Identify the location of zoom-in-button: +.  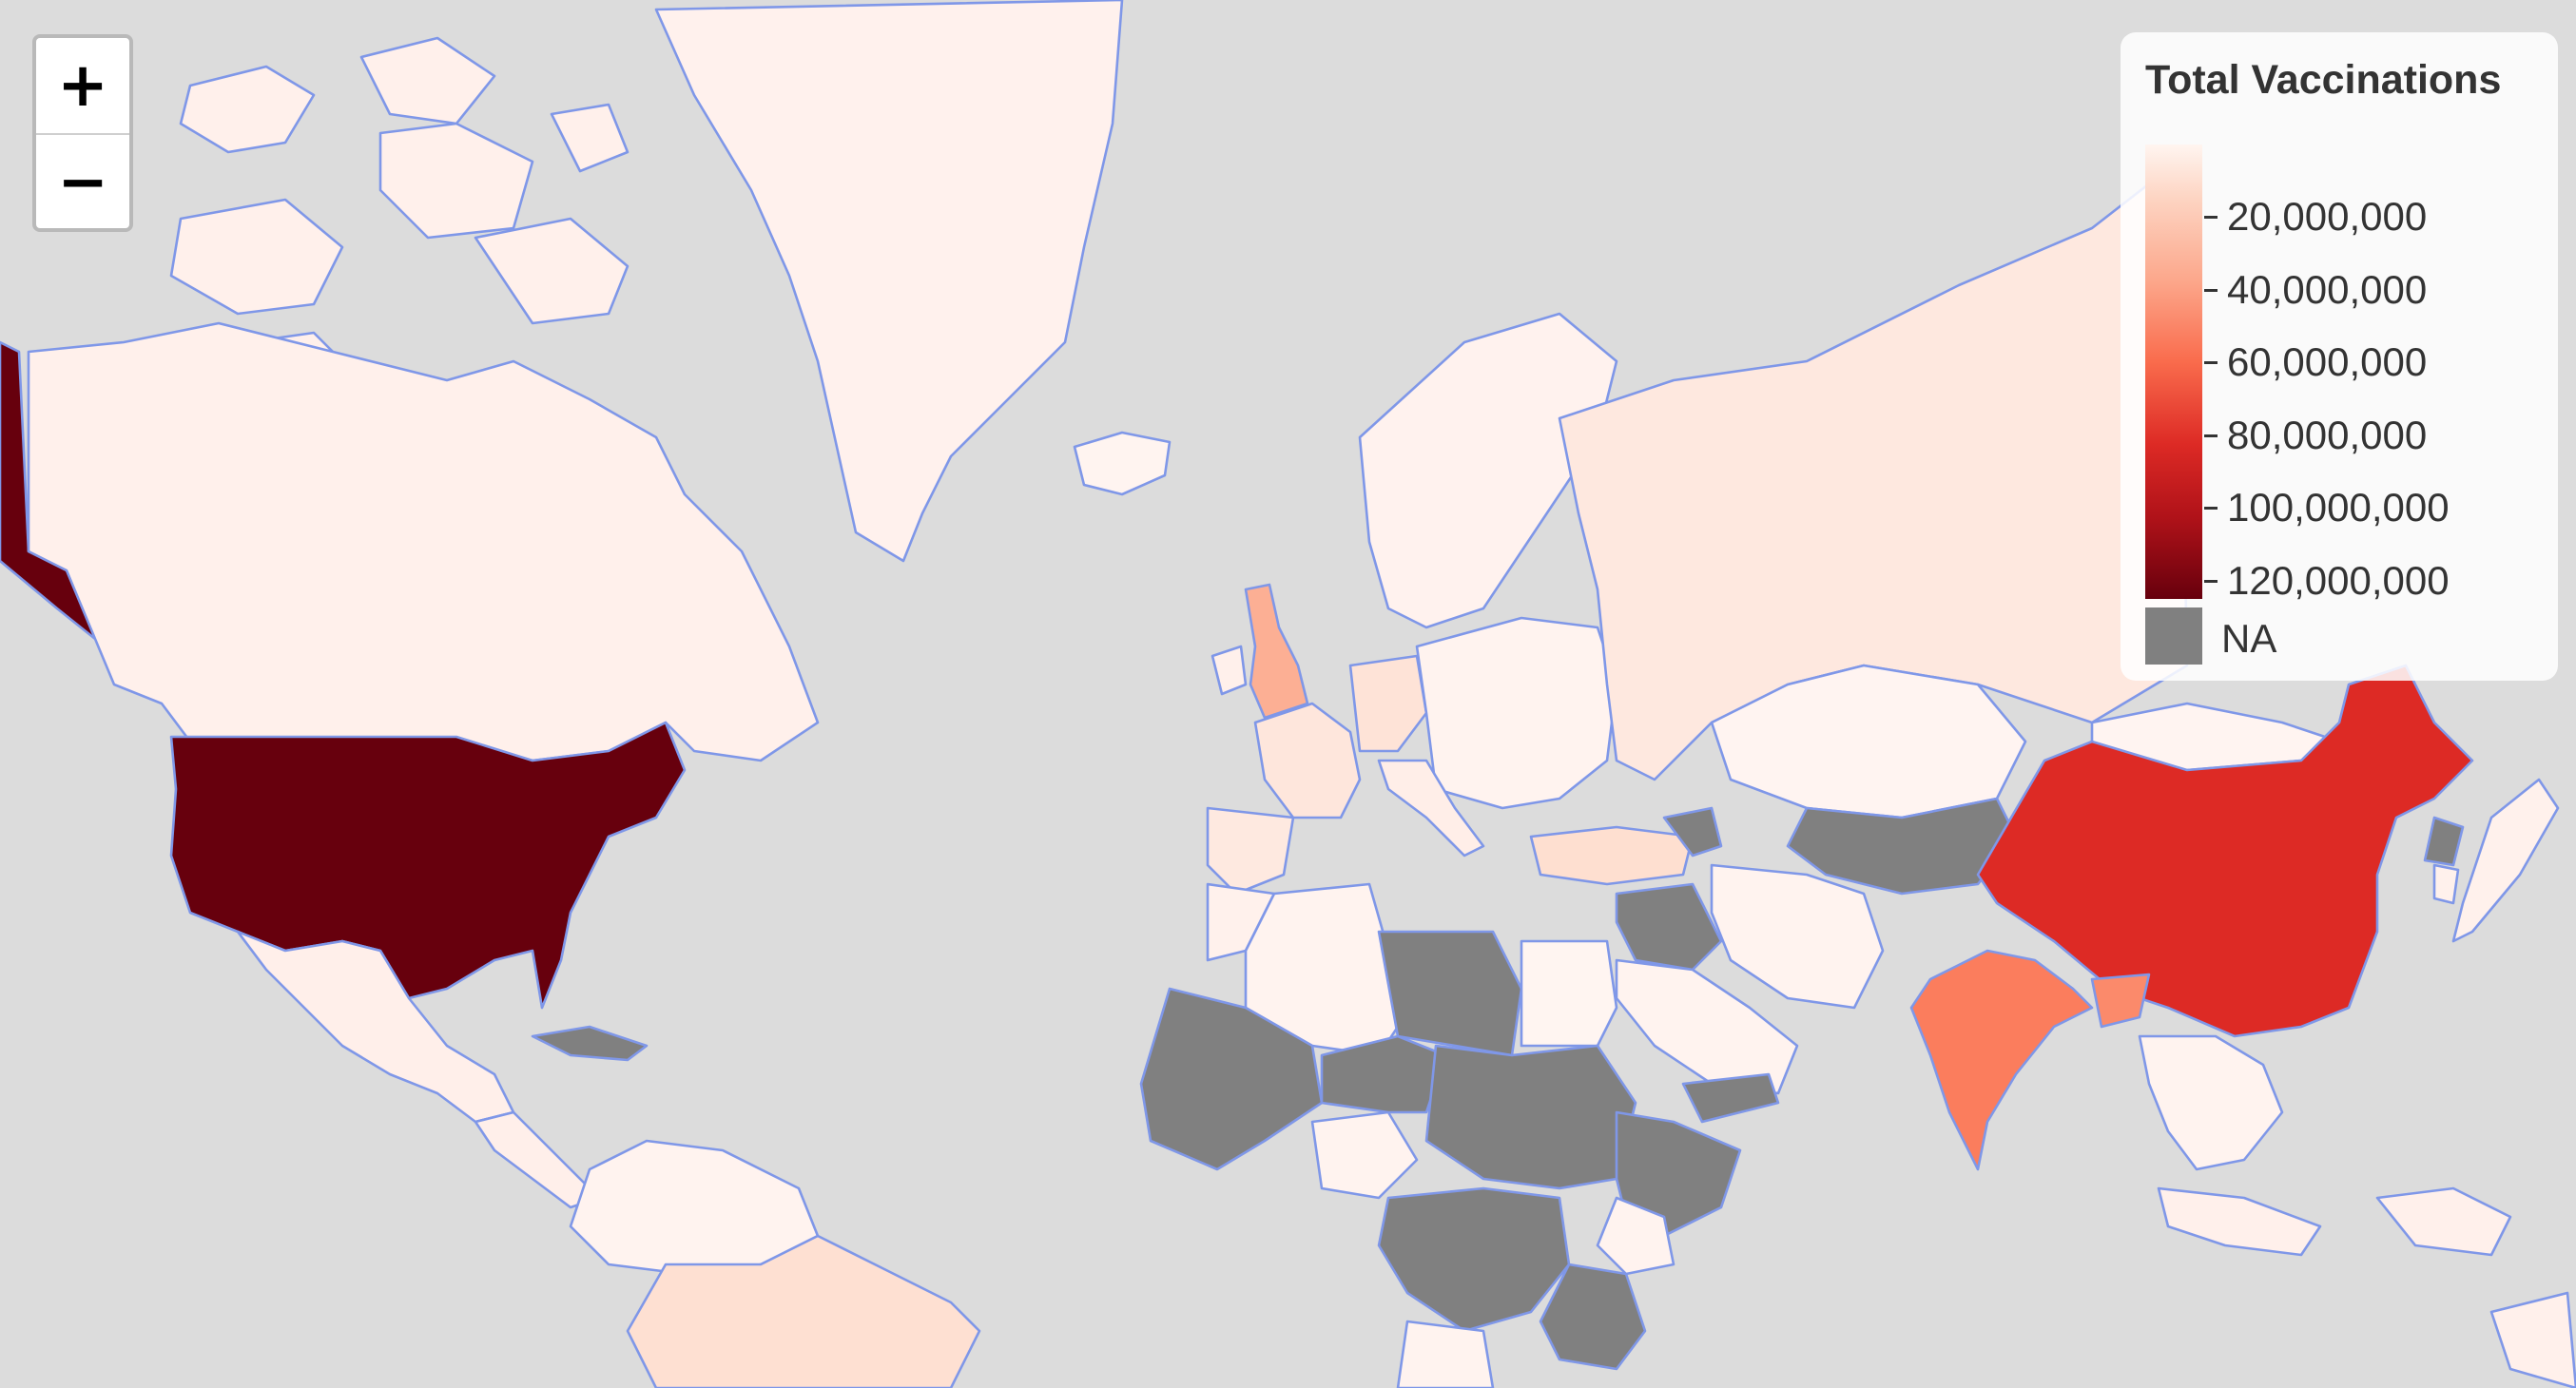
(82, 85).